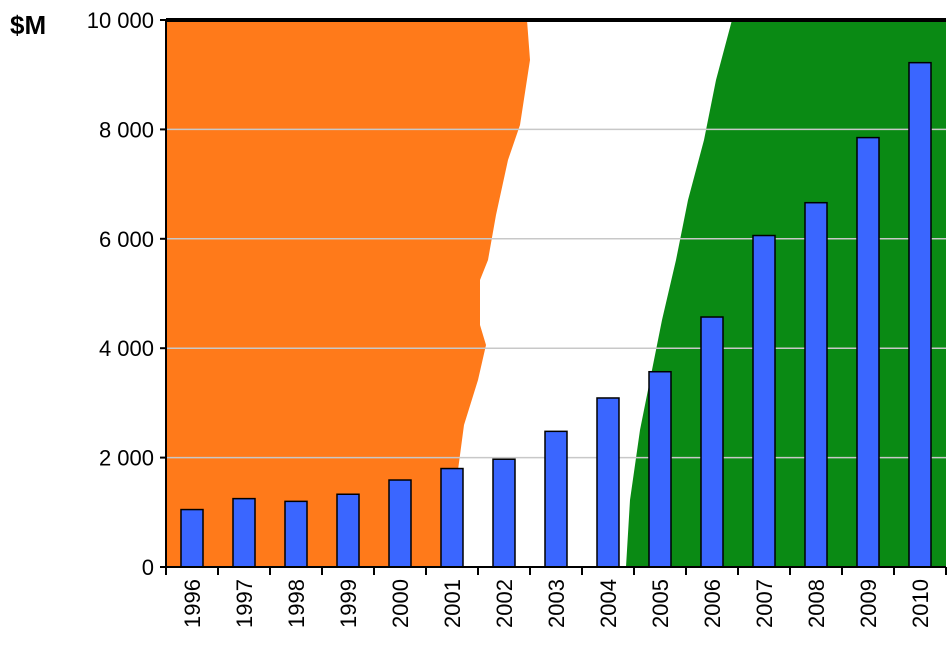 The height and width of the screenshot is (657, 952). Describe the element at coordinates (816, 603) in the screenshot. I see `x-tick-label: 2008` at that location.